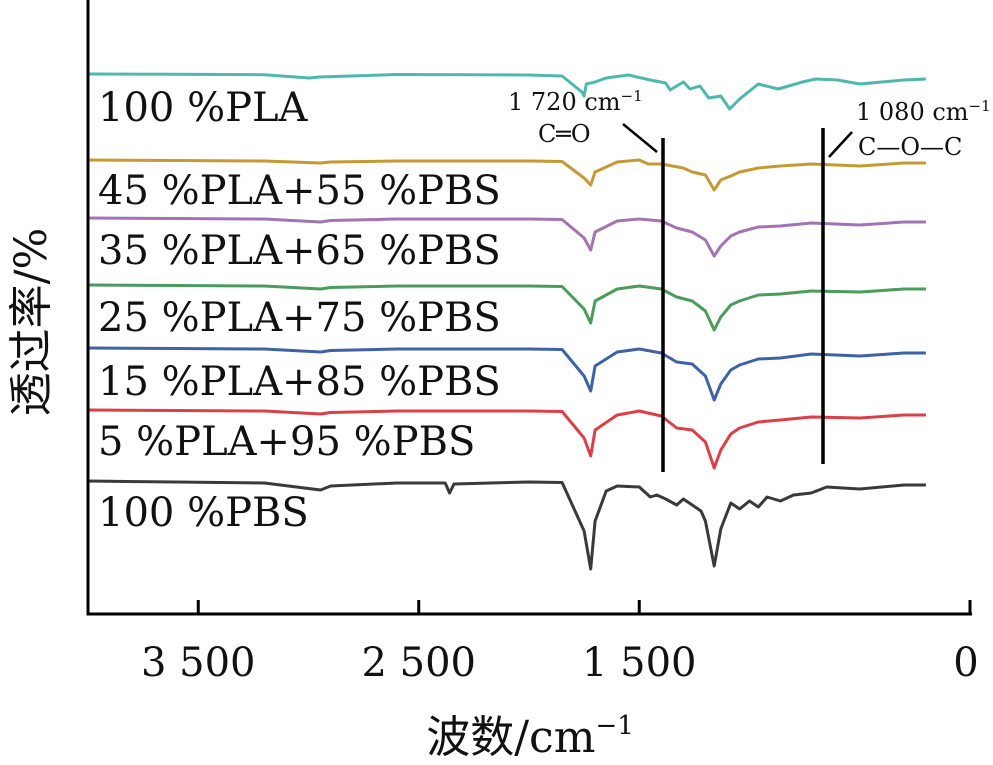 The image size is (993, 765). Describe the element at coordinates (910, 147) in the screenshot. I see `annotation-c-o-c-group: C—O—C` at that location.